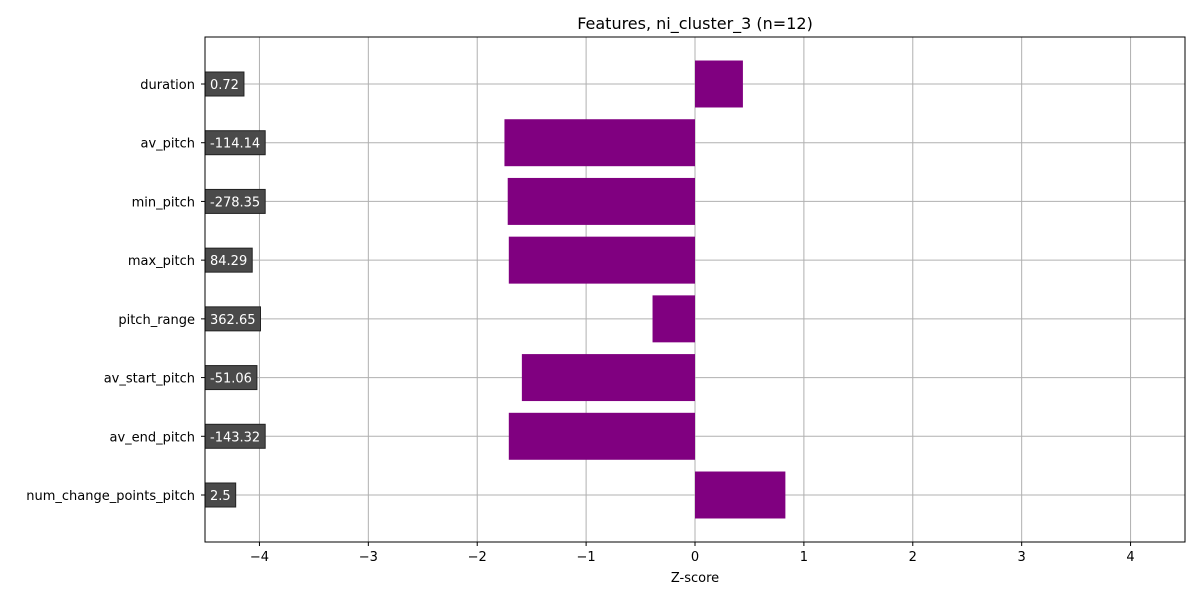 This screenshot has height=600, width=1200. I want to click on x-tick-layer: −4 −3 −2 −1 0 1 2 3 4, so click(692, 553).